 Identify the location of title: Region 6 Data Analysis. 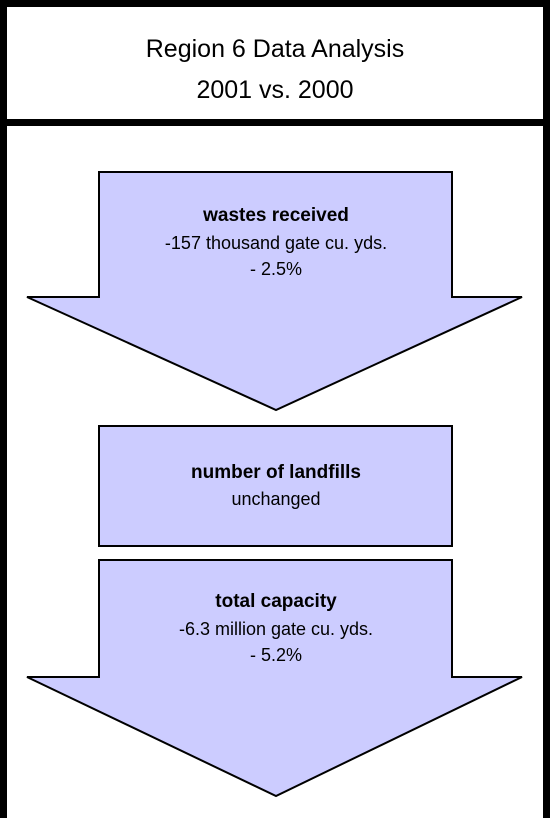
(275, 49).